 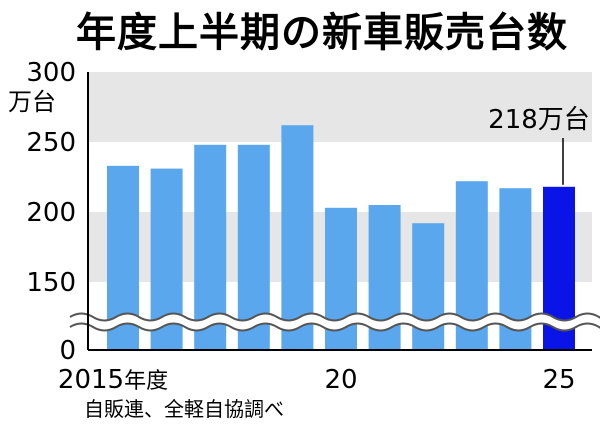 What do you see at coordinates (51, 73) in the screenshot?
I see `y-tick-label: 300` at bounding box center [51, 73].